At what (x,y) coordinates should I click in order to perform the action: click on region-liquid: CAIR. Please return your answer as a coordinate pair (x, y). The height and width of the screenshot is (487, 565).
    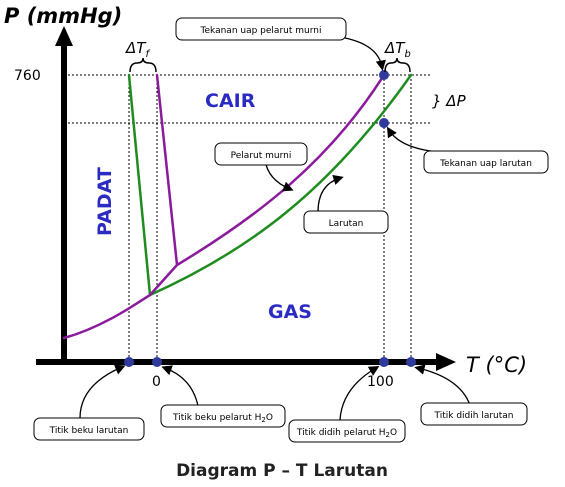
    Looking at the image, I should click on (230, 101).